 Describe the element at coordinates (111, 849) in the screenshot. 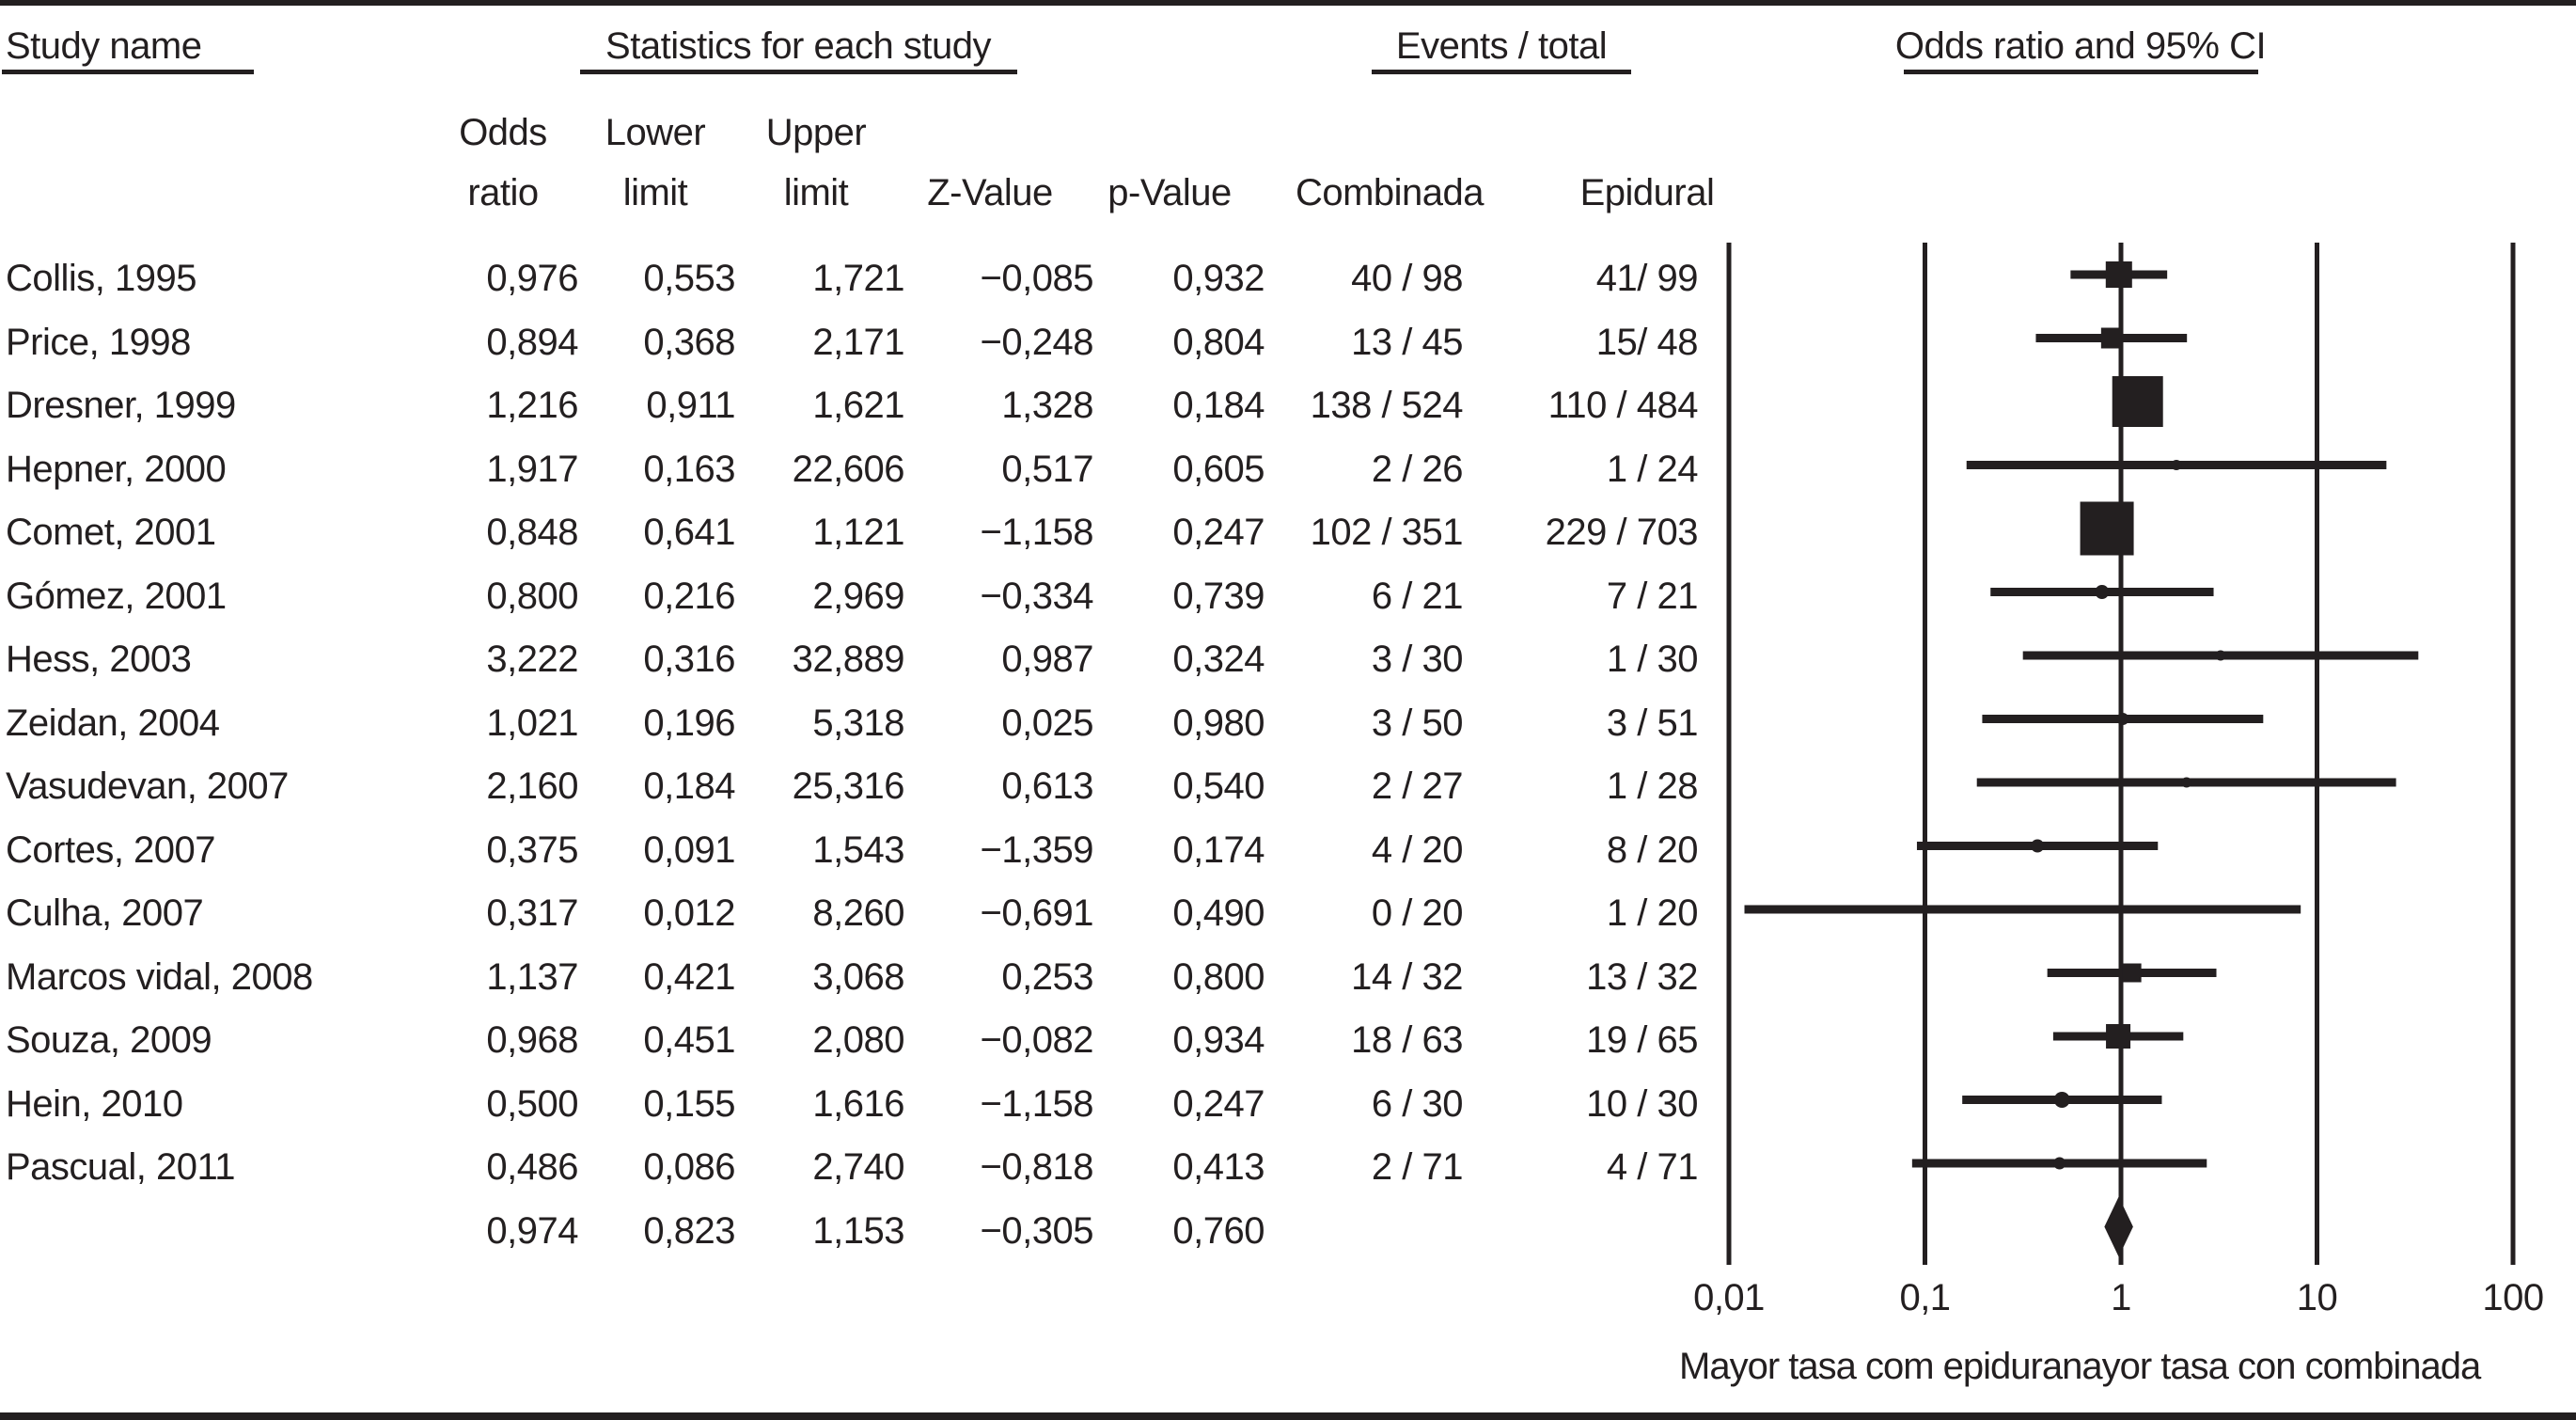

I see `study-name: Cortes, 2007` at that location.